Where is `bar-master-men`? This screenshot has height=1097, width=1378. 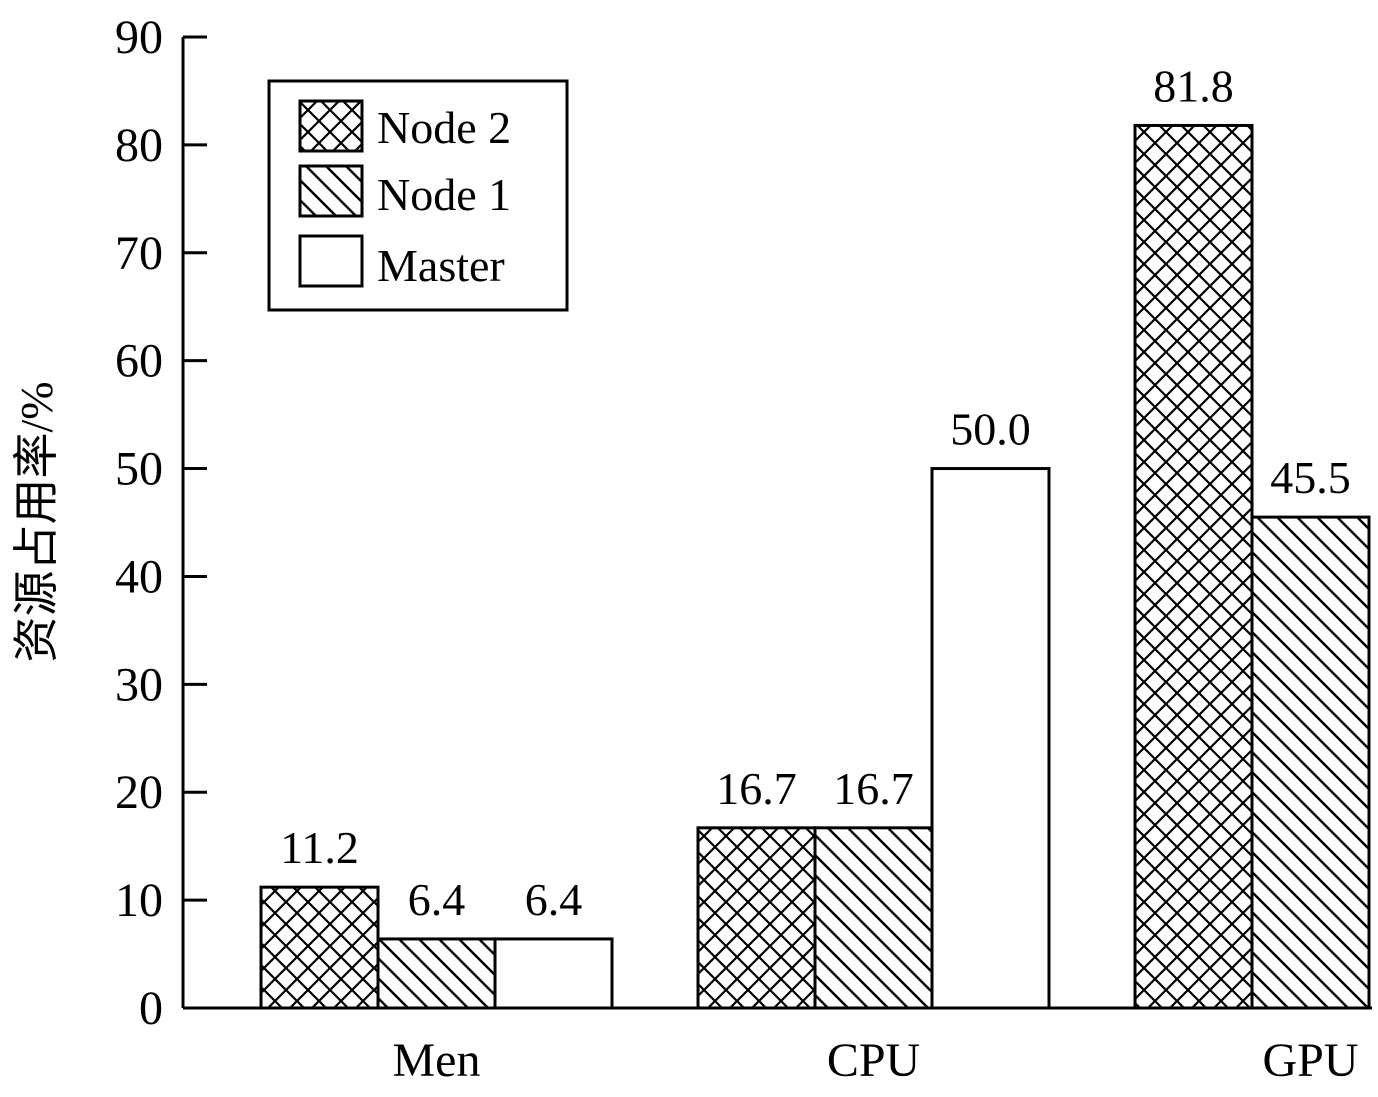
bar-master-men is located at coordinates (553, 973).